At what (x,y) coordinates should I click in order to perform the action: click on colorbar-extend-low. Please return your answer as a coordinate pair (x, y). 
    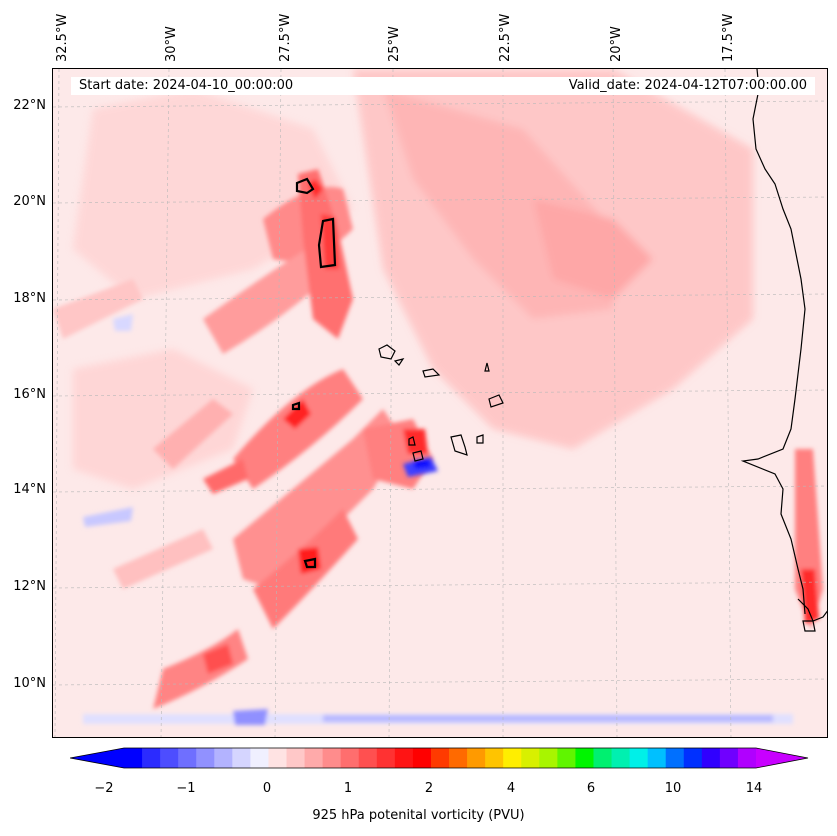
    Looking at the image, I should click on (97, 758).